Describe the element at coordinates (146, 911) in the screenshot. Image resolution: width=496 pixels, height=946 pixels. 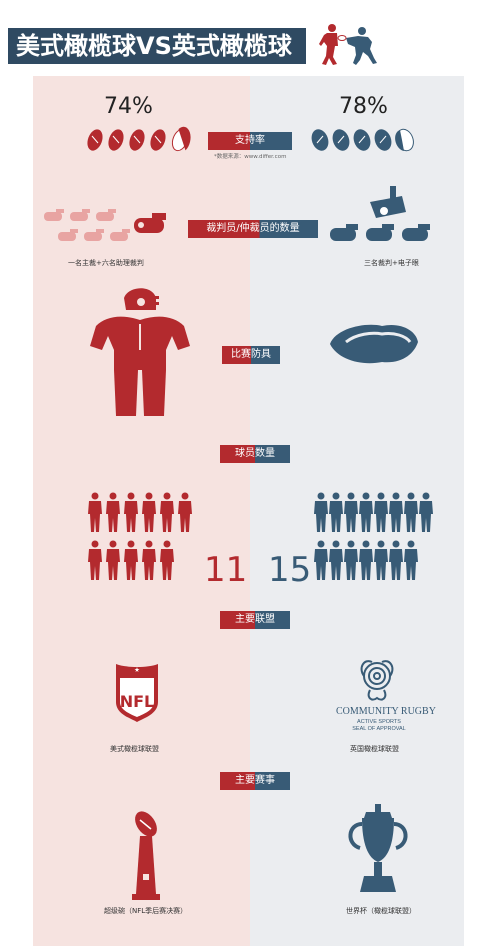
I see `american-competition-caption: 超级碗（NFL季后赛决赛）` at that location.